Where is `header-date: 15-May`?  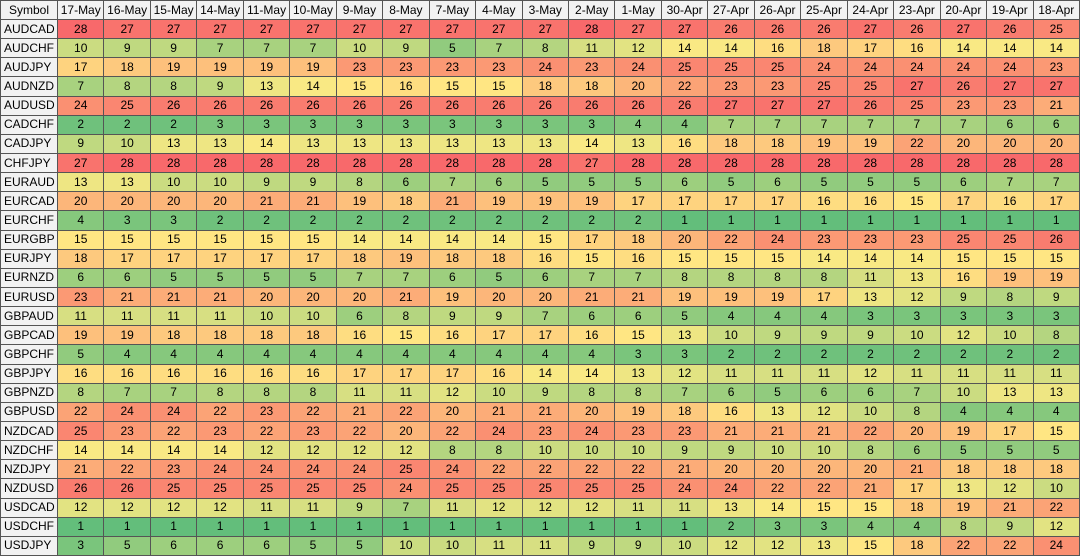
header-date: 15-May is located at coordinates (173, 10).